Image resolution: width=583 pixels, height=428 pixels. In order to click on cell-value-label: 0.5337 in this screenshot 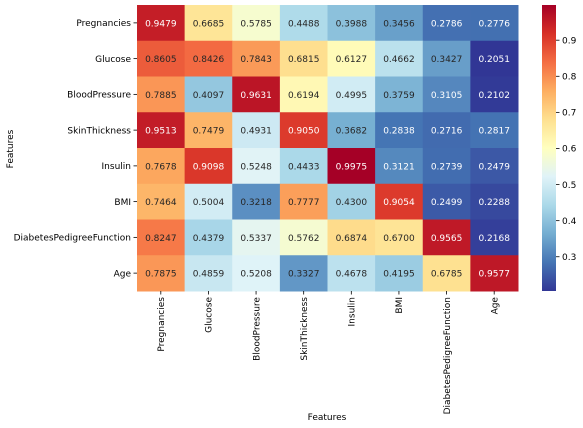, I will do `click(256, 239)`.